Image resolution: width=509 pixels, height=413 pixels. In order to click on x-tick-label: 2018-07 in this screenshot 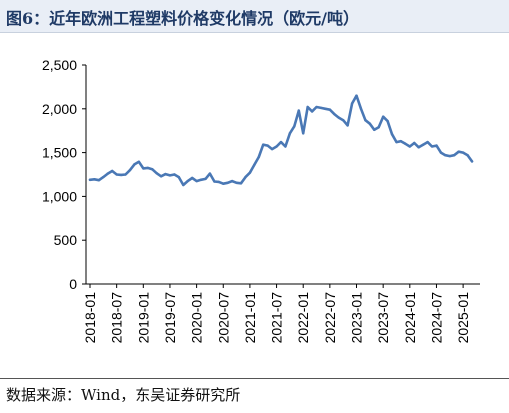, I will do `click(117, 318)`.